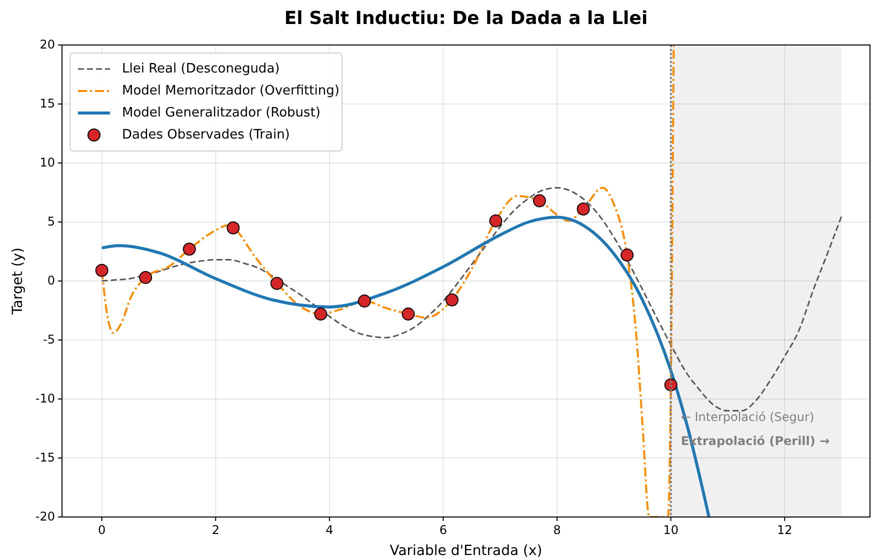 The height and width of the screenshot is (560, 872). Describe the element at coordinates (47, 44) in the screenshot. I see `y-tick-label: 20` at that location.